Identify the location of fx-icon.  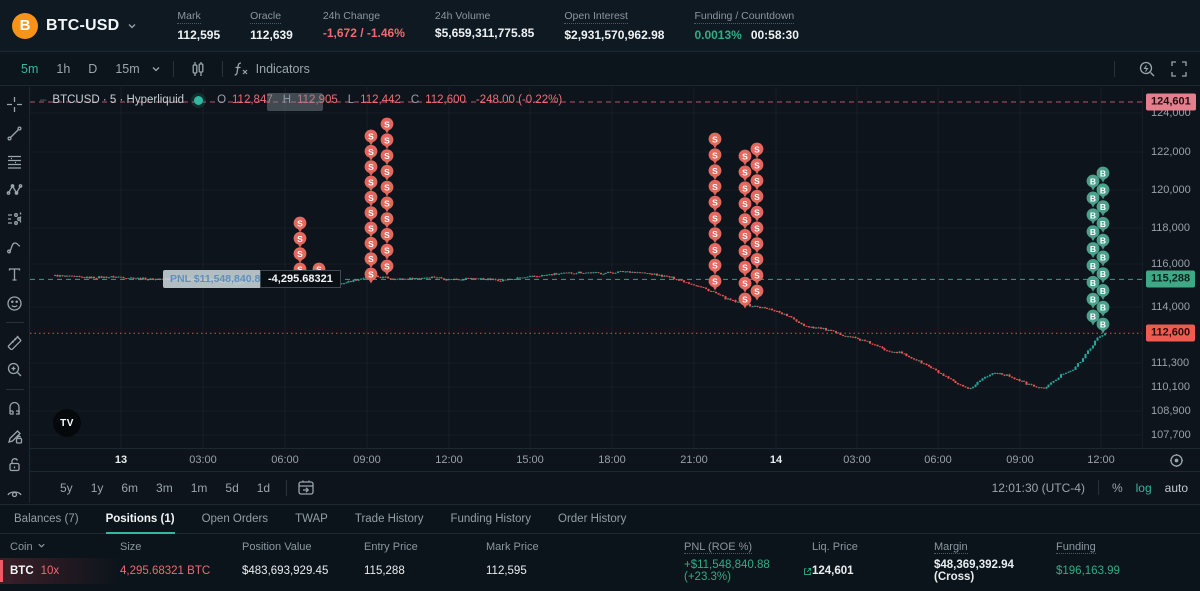
(241, 69).